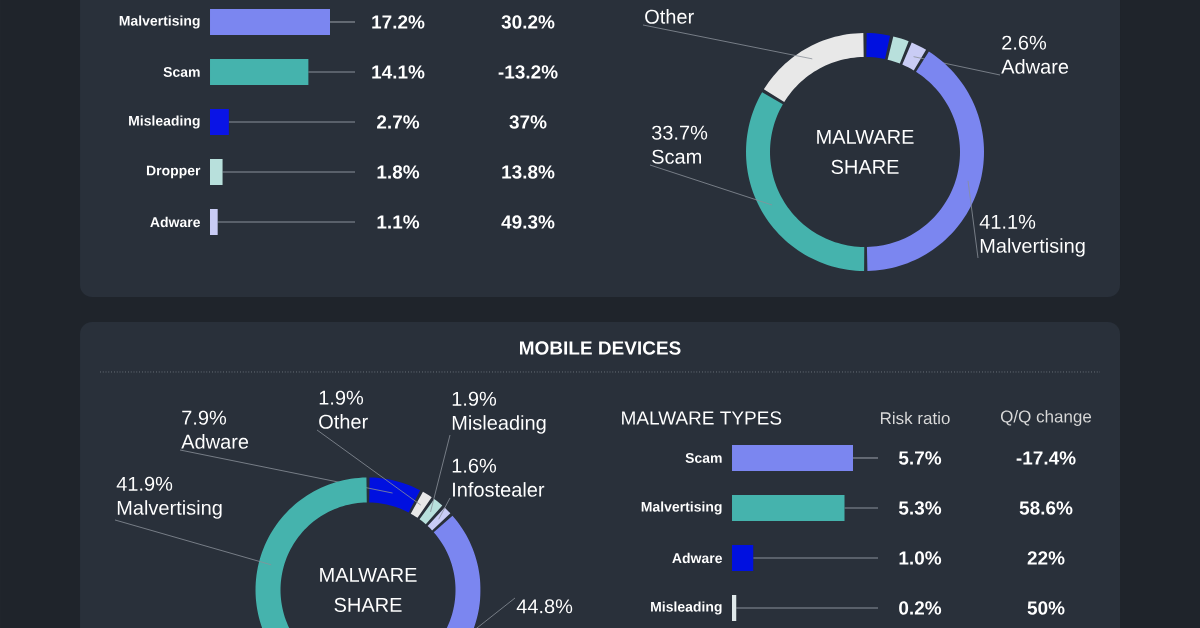 The width and height of the screenshot is (1200, 628). Describe the element at coordinates (1046, 458) in the screenshot. I see `text: -17.4%` at that location.